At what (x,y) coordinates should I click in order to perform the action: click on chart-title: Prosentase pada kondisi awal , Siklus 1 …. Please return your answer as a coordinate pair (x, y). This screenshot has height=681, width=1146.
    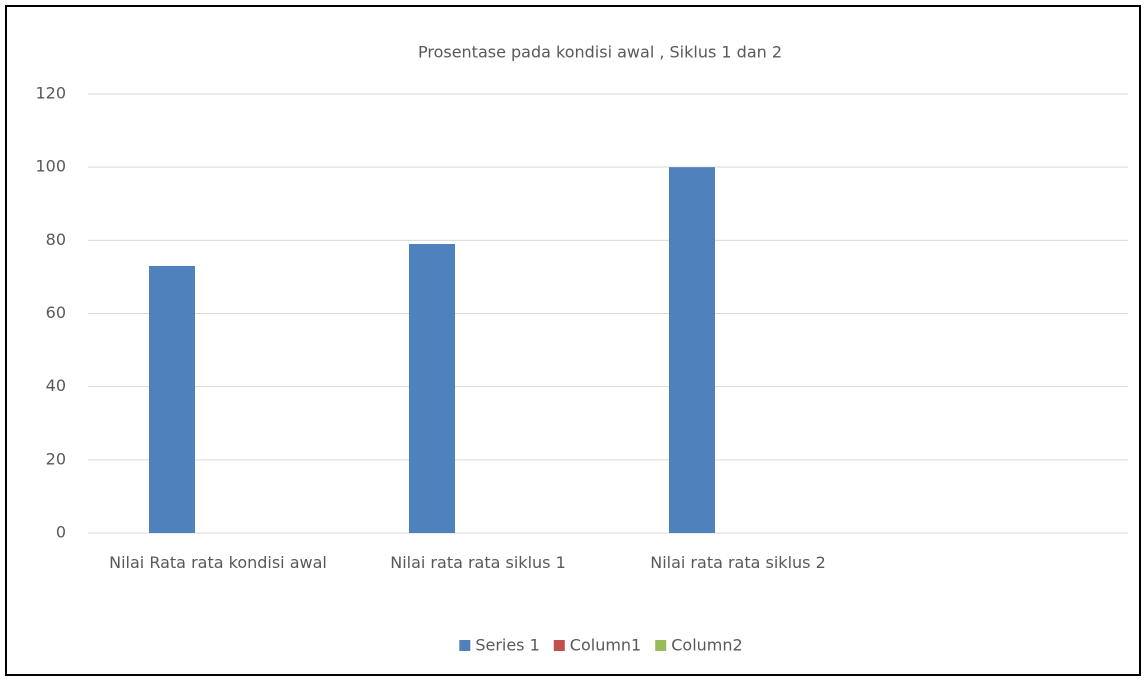
    Looking at the image, I should click on (600, 52).